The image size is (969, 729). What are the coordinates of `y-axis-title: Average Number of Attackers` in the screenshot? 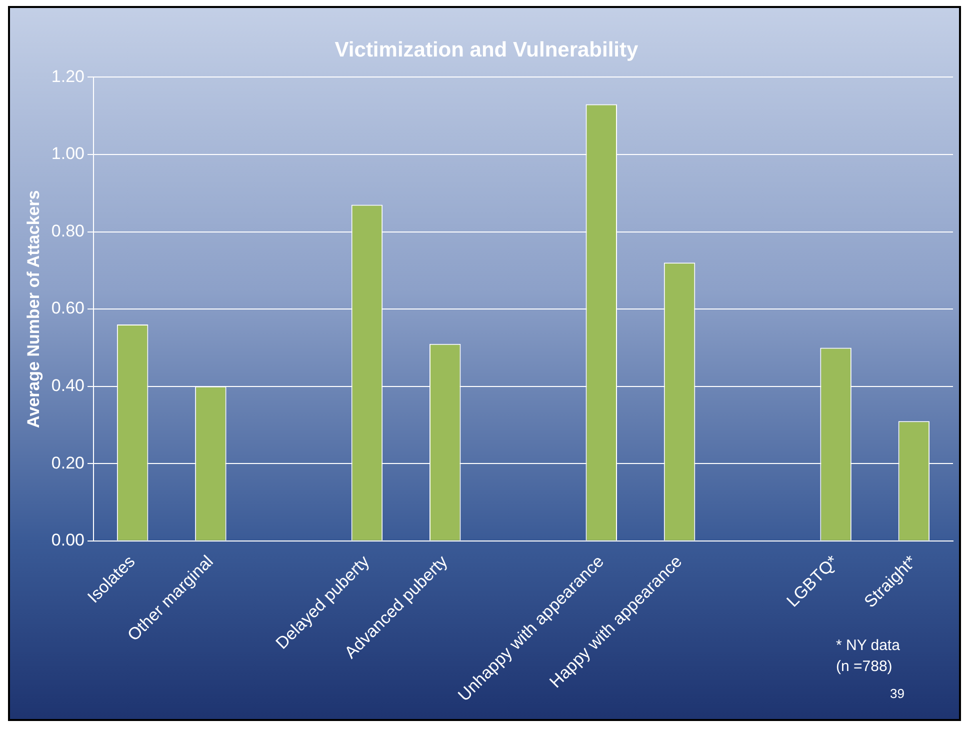 It's located at (33, 309).